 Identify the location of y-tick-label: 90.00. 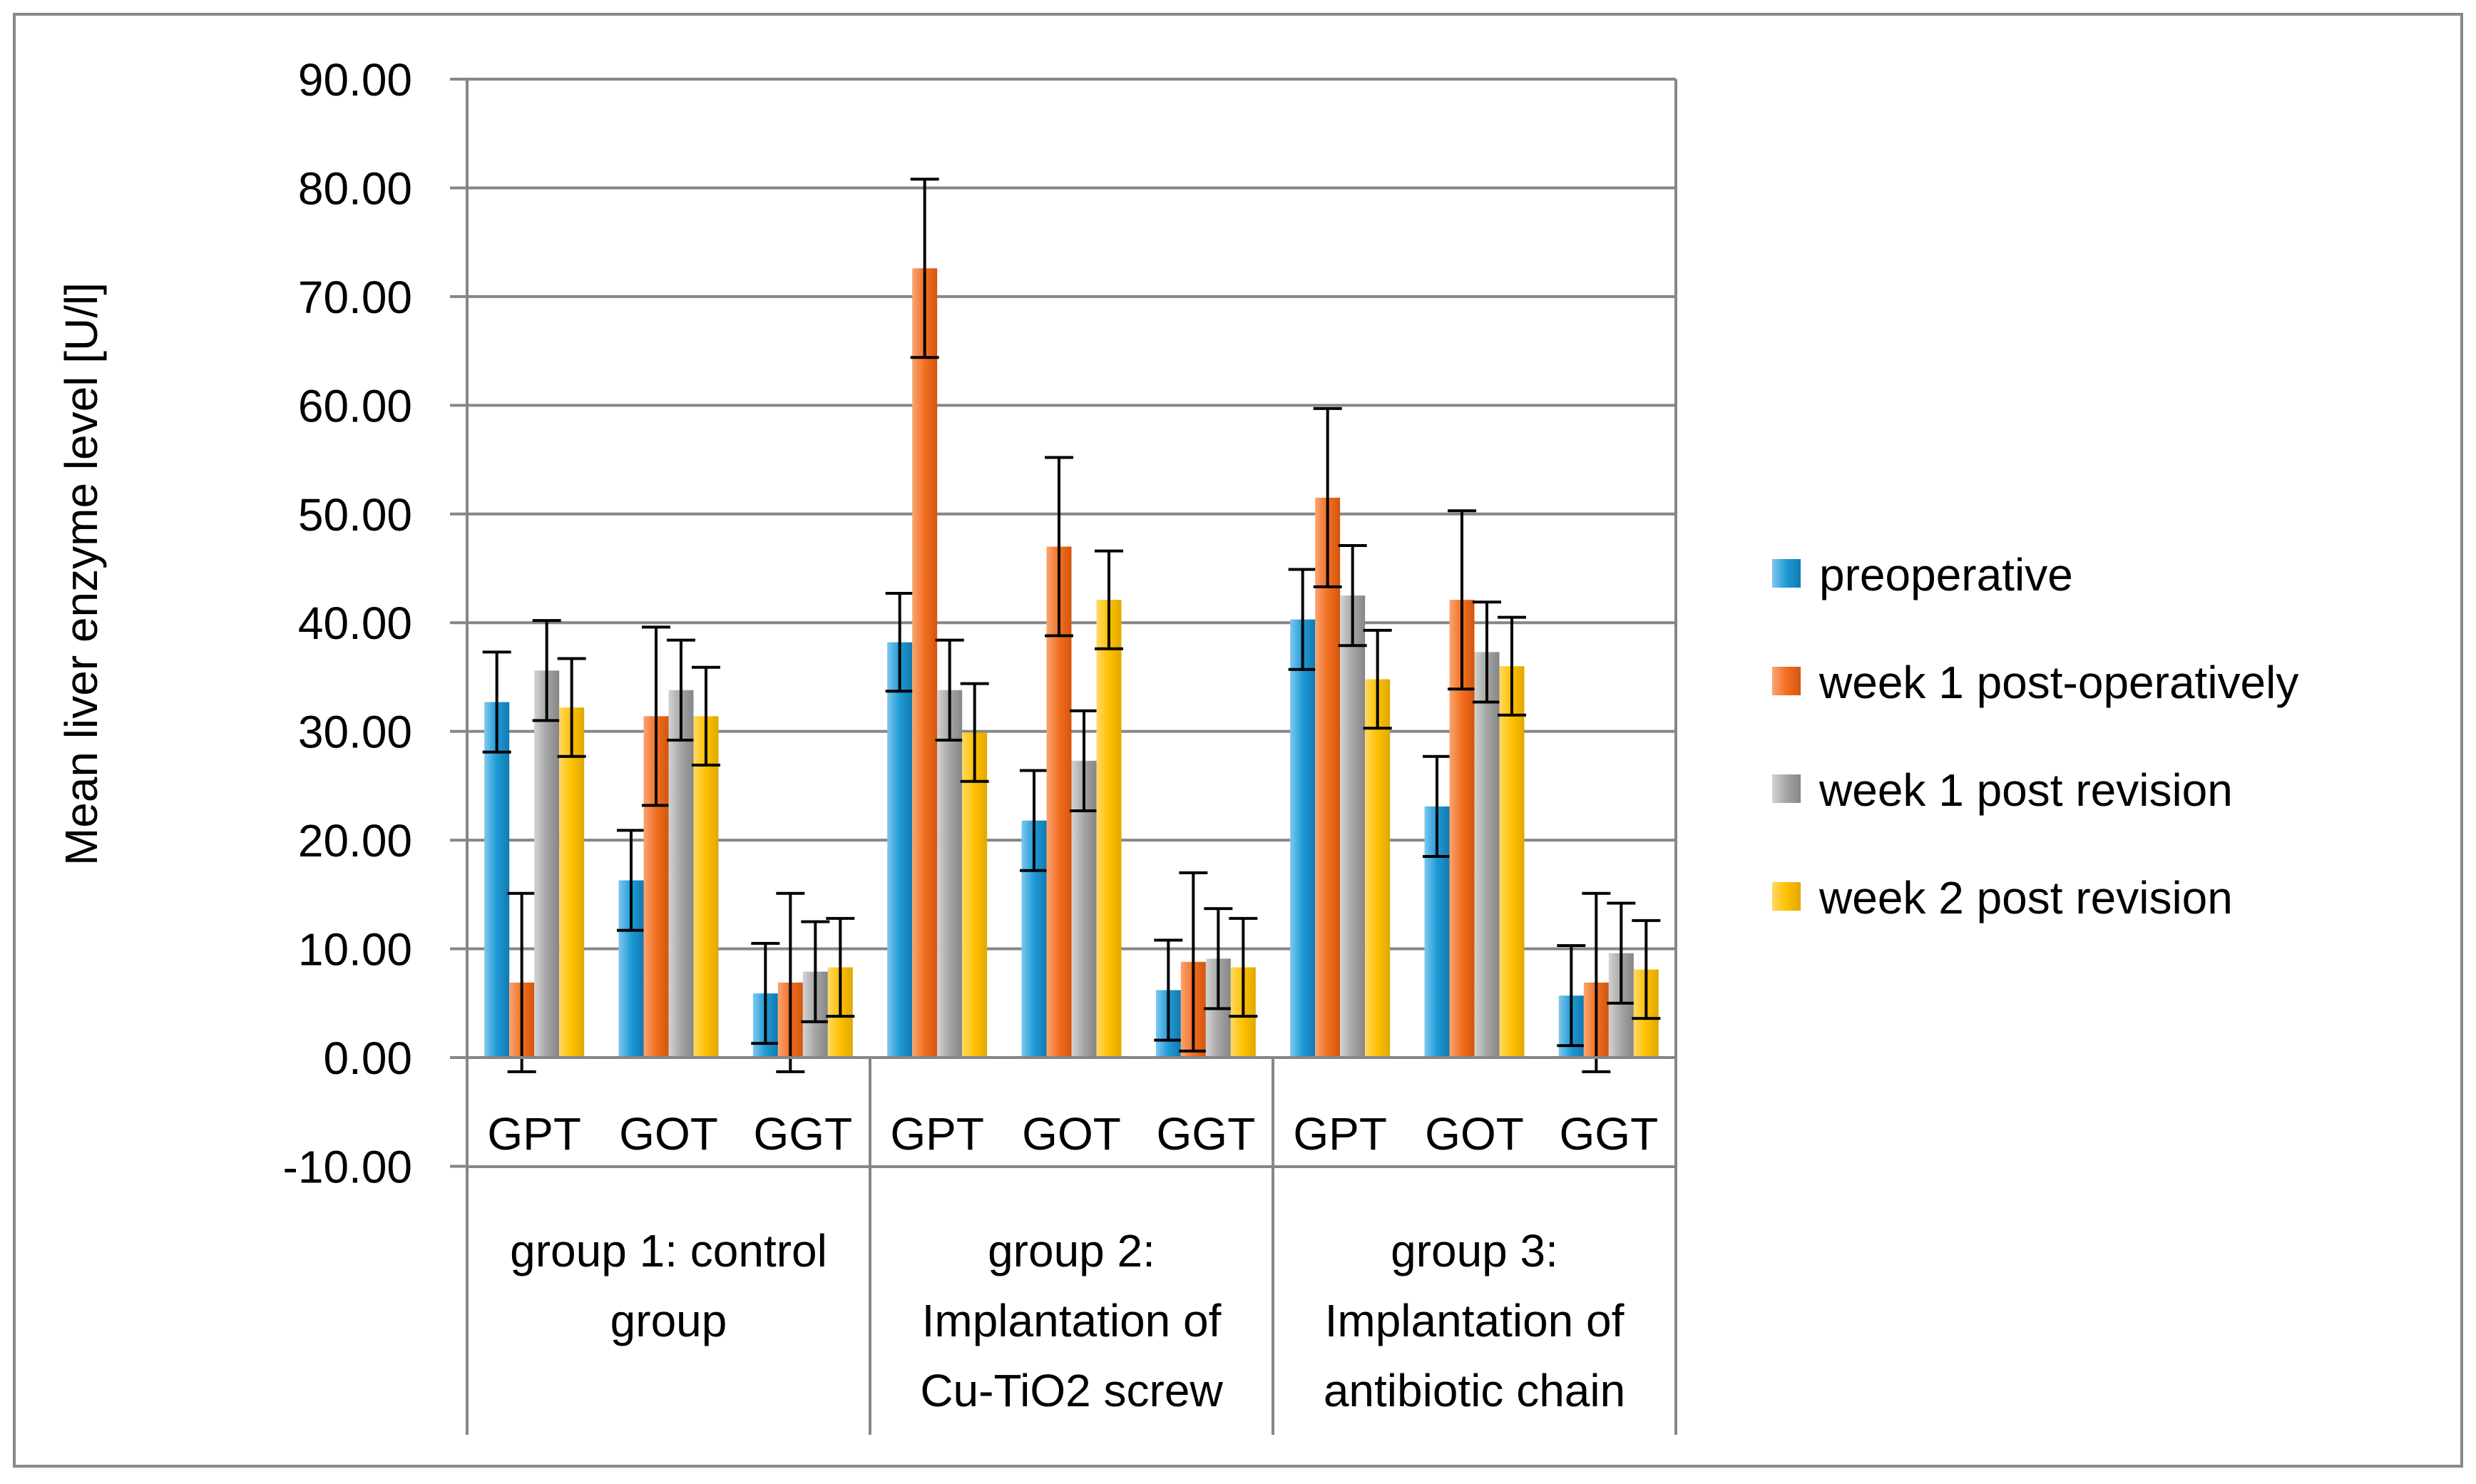
(355, 80).